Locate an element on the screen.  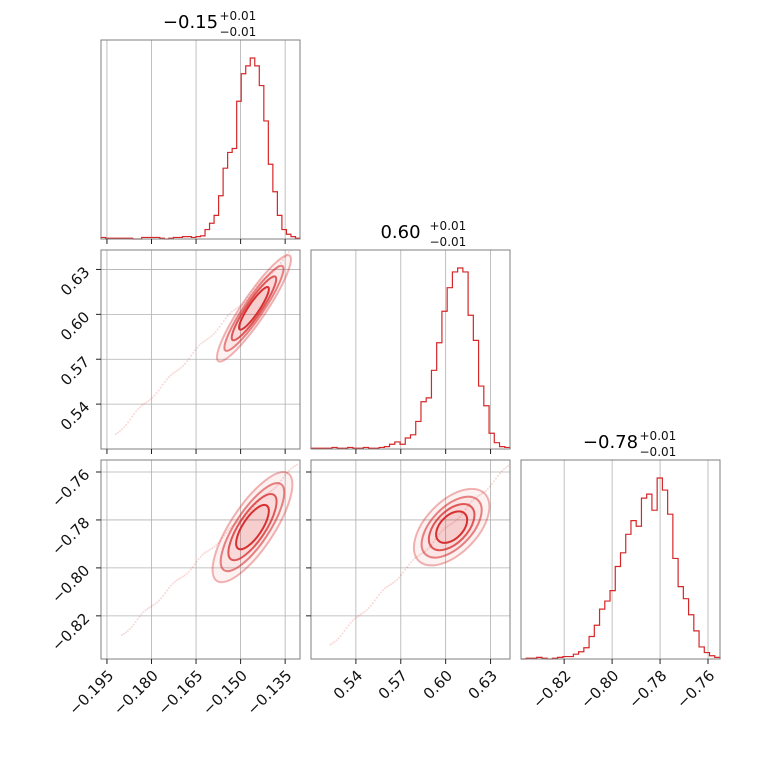
x-tick-label: −0.195 is located at coordinates (91, 693).